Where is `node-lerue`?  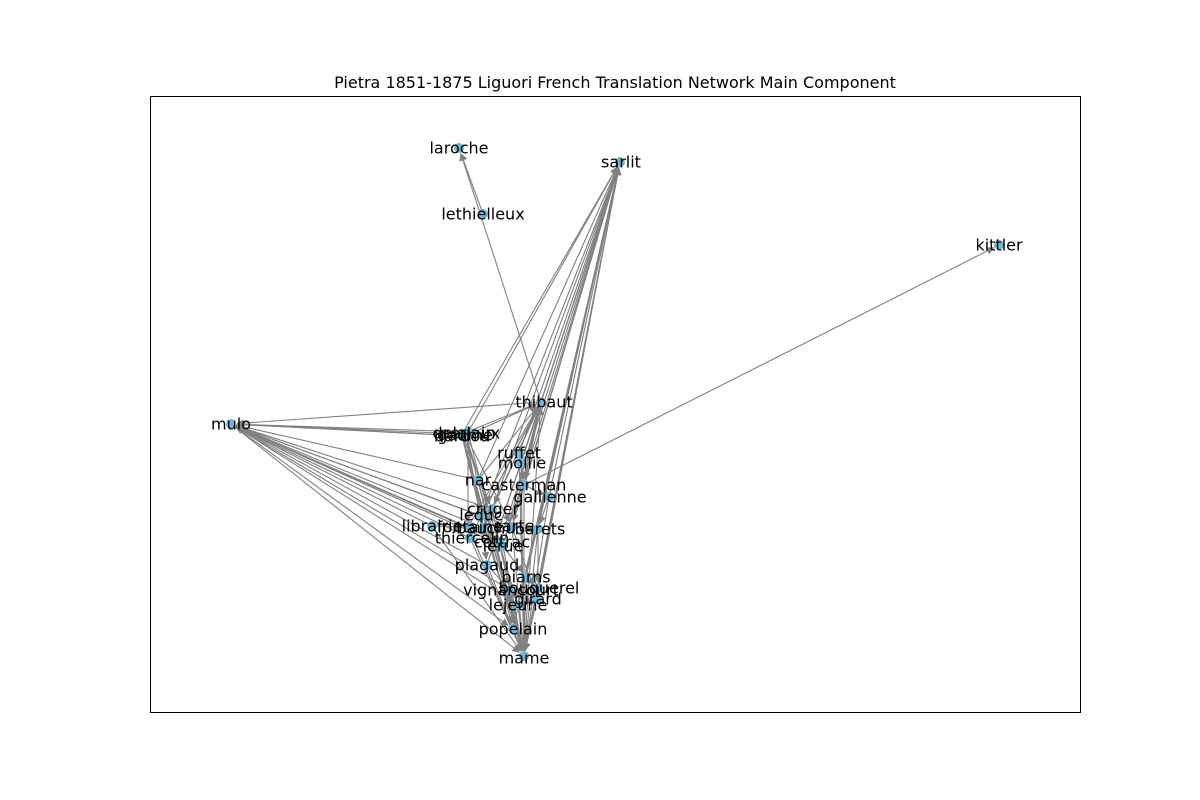 node-lerue is located at coordinates (503, 546).